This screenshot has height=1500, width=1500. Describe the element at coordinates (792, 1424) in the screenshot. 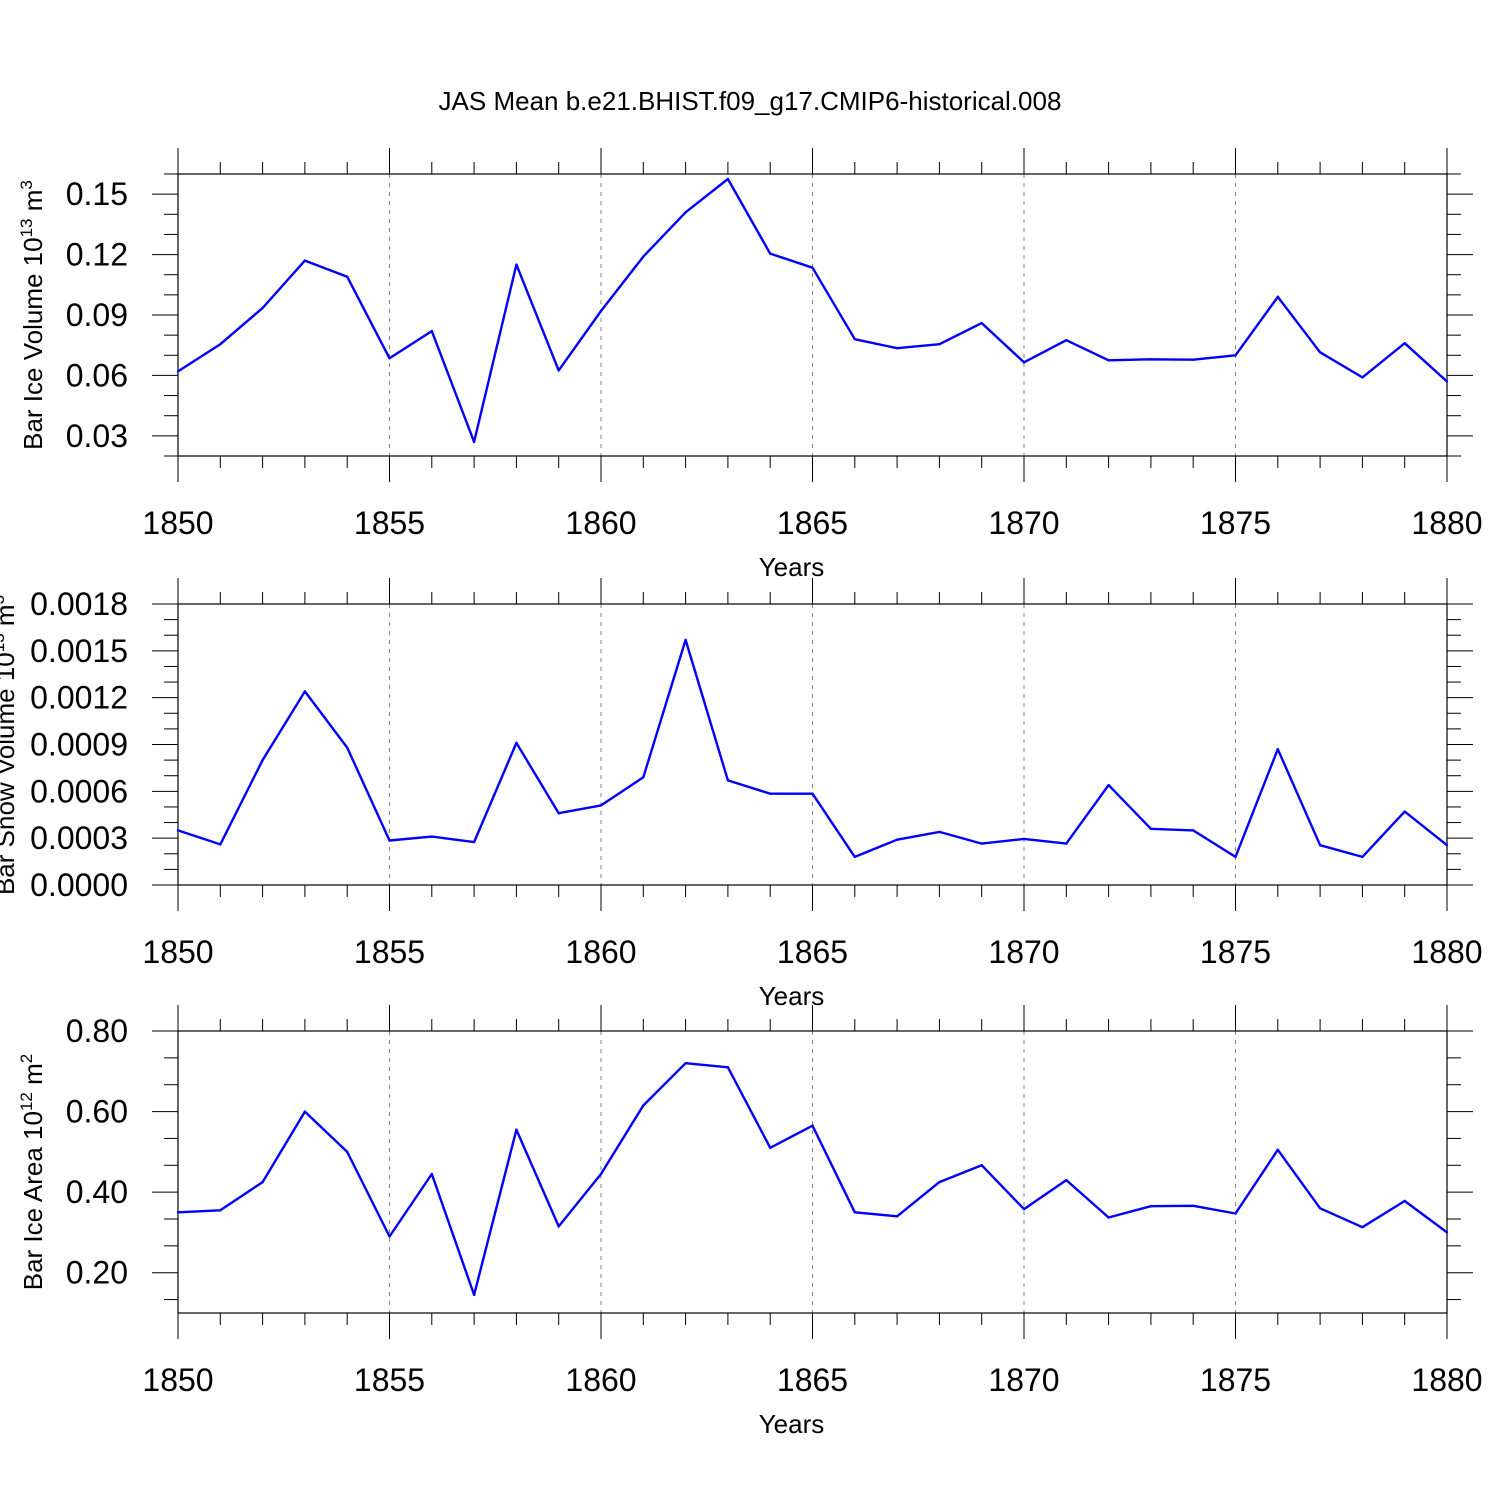

I see `x-axis-title: Years` at that location.